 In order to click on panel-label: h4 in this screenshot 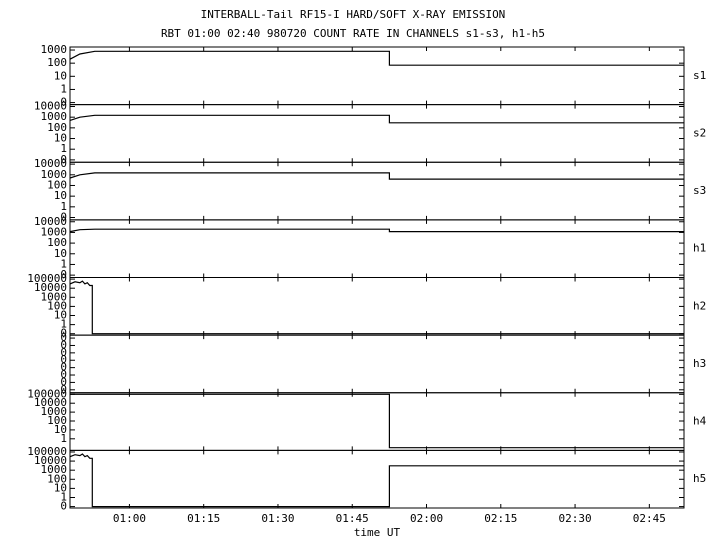, I will do `click(700, 421)`.